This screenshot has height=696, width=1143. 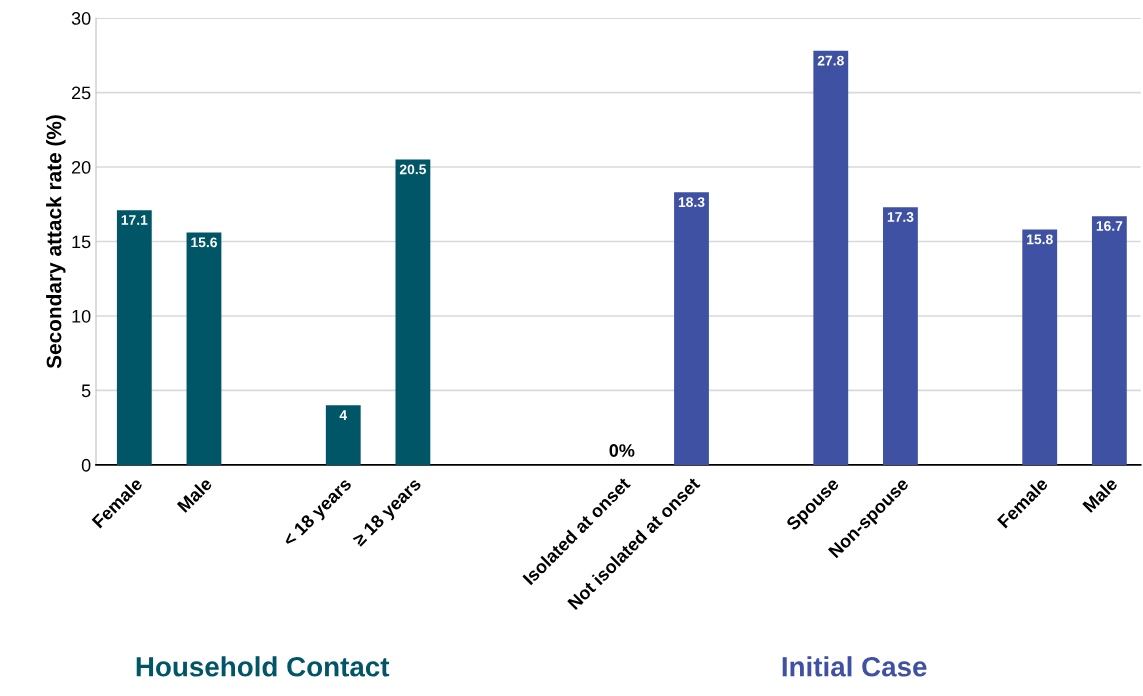 What do you see at coordinates (81, 316) in the screenshot?
I see `y-tick-label: 10` at bounding box center [81, 316].